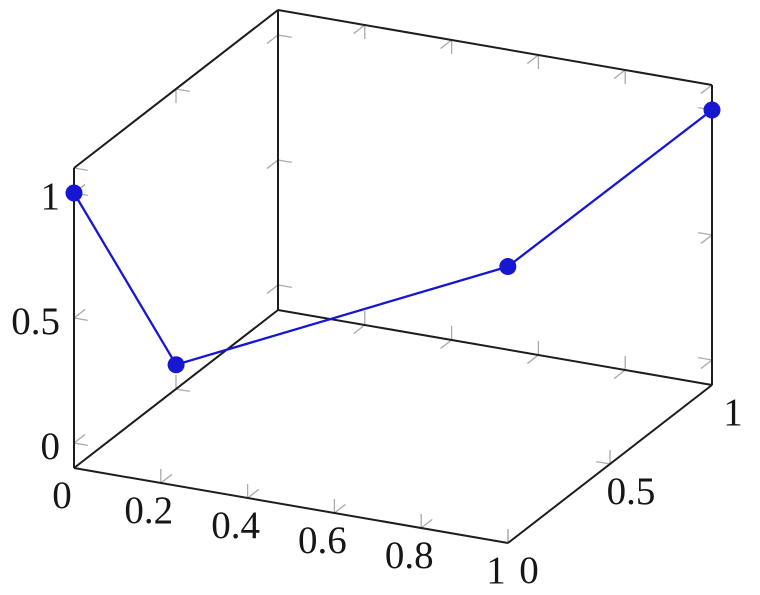 Image resolution: width=760 pixels, height=595 pixels. Describe the element at coordinates (529, 570) in the screenshot. I see `y-tick-label: 0` at that location.